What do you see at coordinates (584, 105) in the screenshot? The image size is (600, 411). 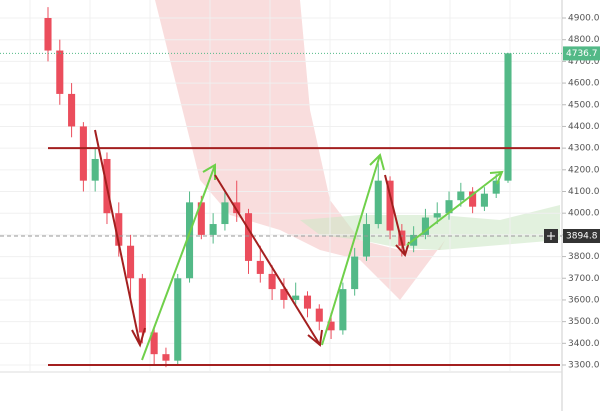 I see `y-tick-label: 4500.0` at bounding box center [584, 105].